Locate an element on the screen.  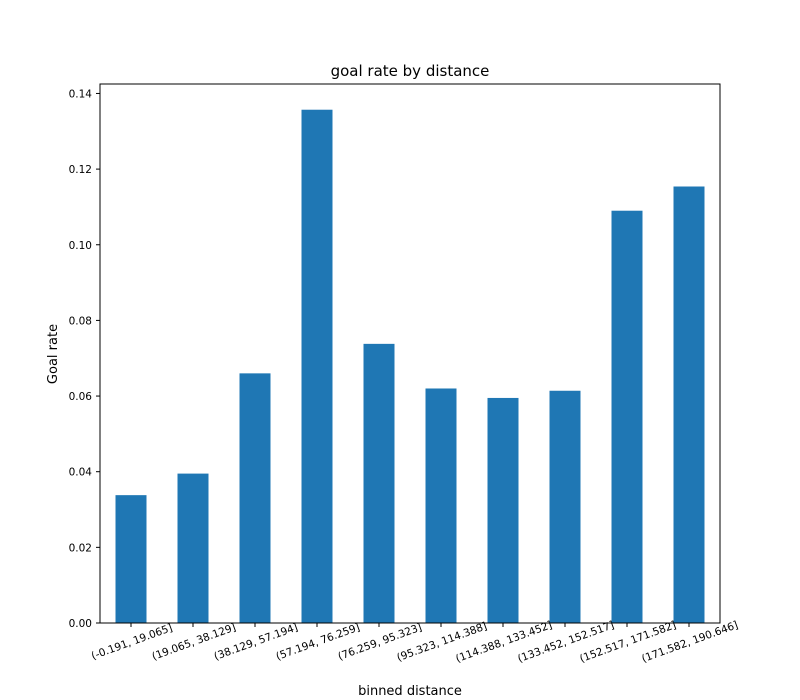
y-tick-label: 0.00 is located at coordinates (80, 624).